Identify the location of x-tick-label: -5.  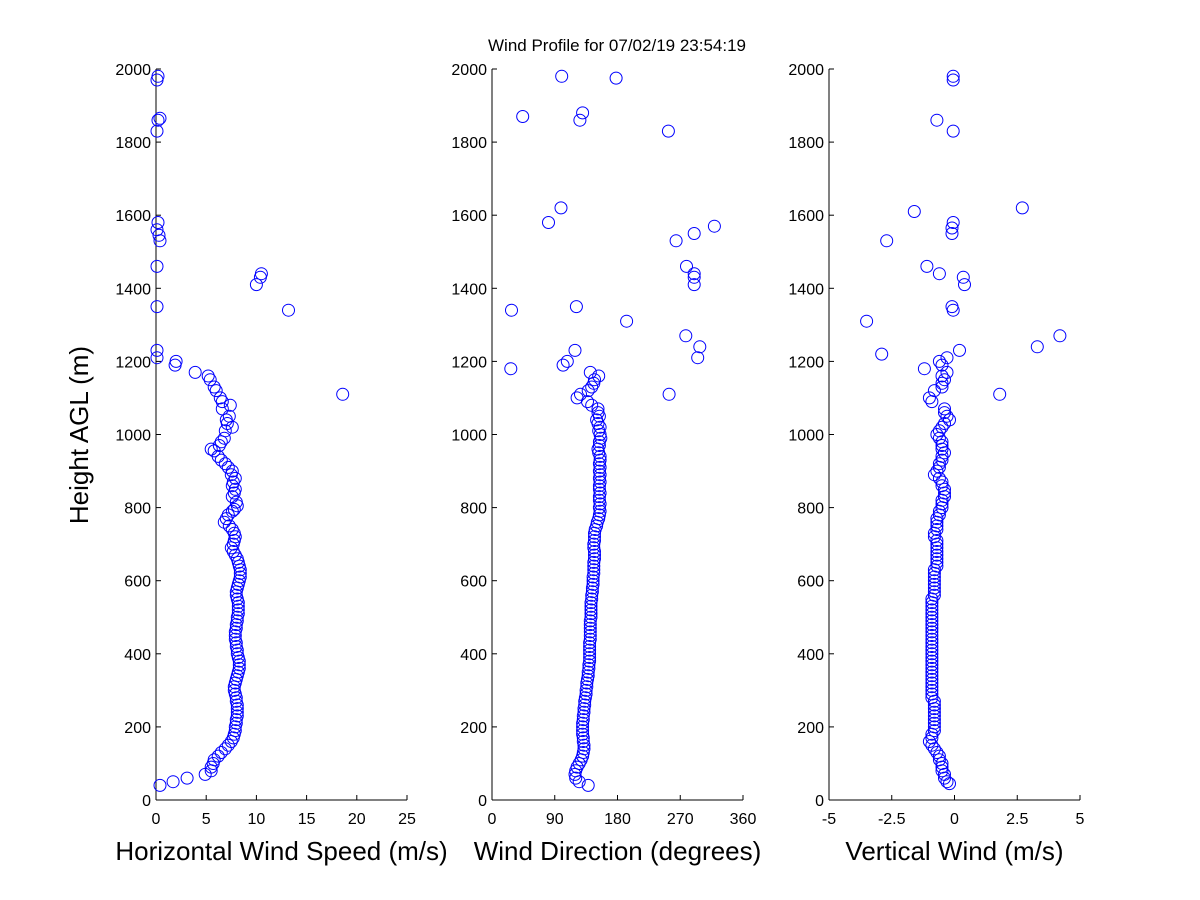
(829, 819).